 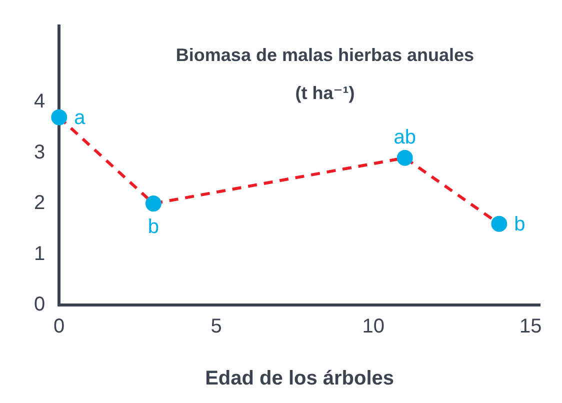 I want to click on x-axis-title: Edad de los árboles, so click(x=299, y=379).